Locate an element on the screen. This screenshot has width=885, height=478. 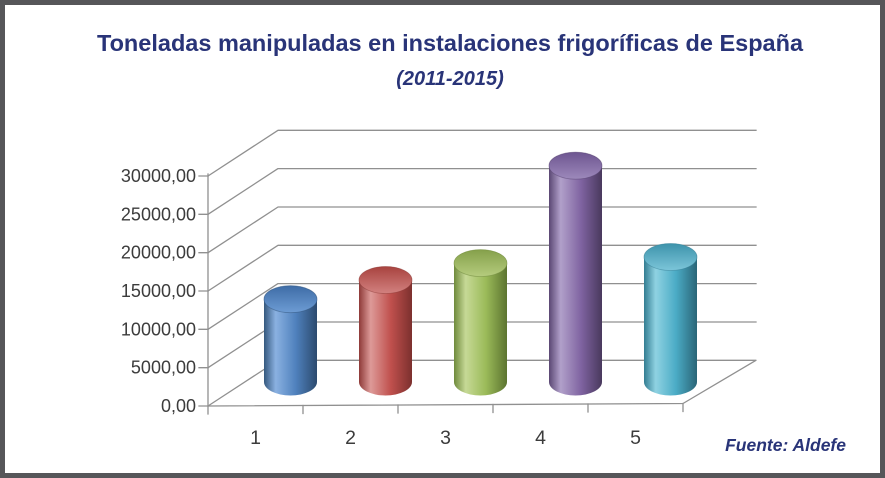
y-tick-label: 20000,00 is located at coordinates (158, 253).